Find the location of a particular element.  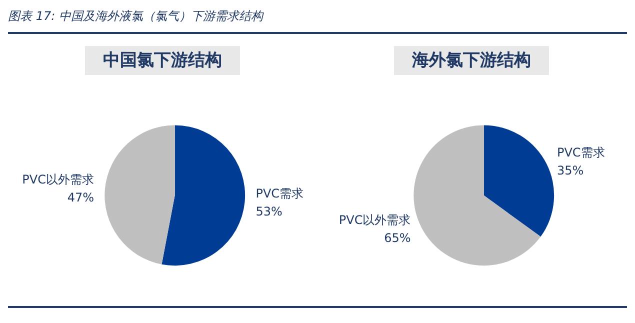

text: 图表 17: 中国及海外液氯（氯气）下游需求结构 is located at coordinates (135, 16).